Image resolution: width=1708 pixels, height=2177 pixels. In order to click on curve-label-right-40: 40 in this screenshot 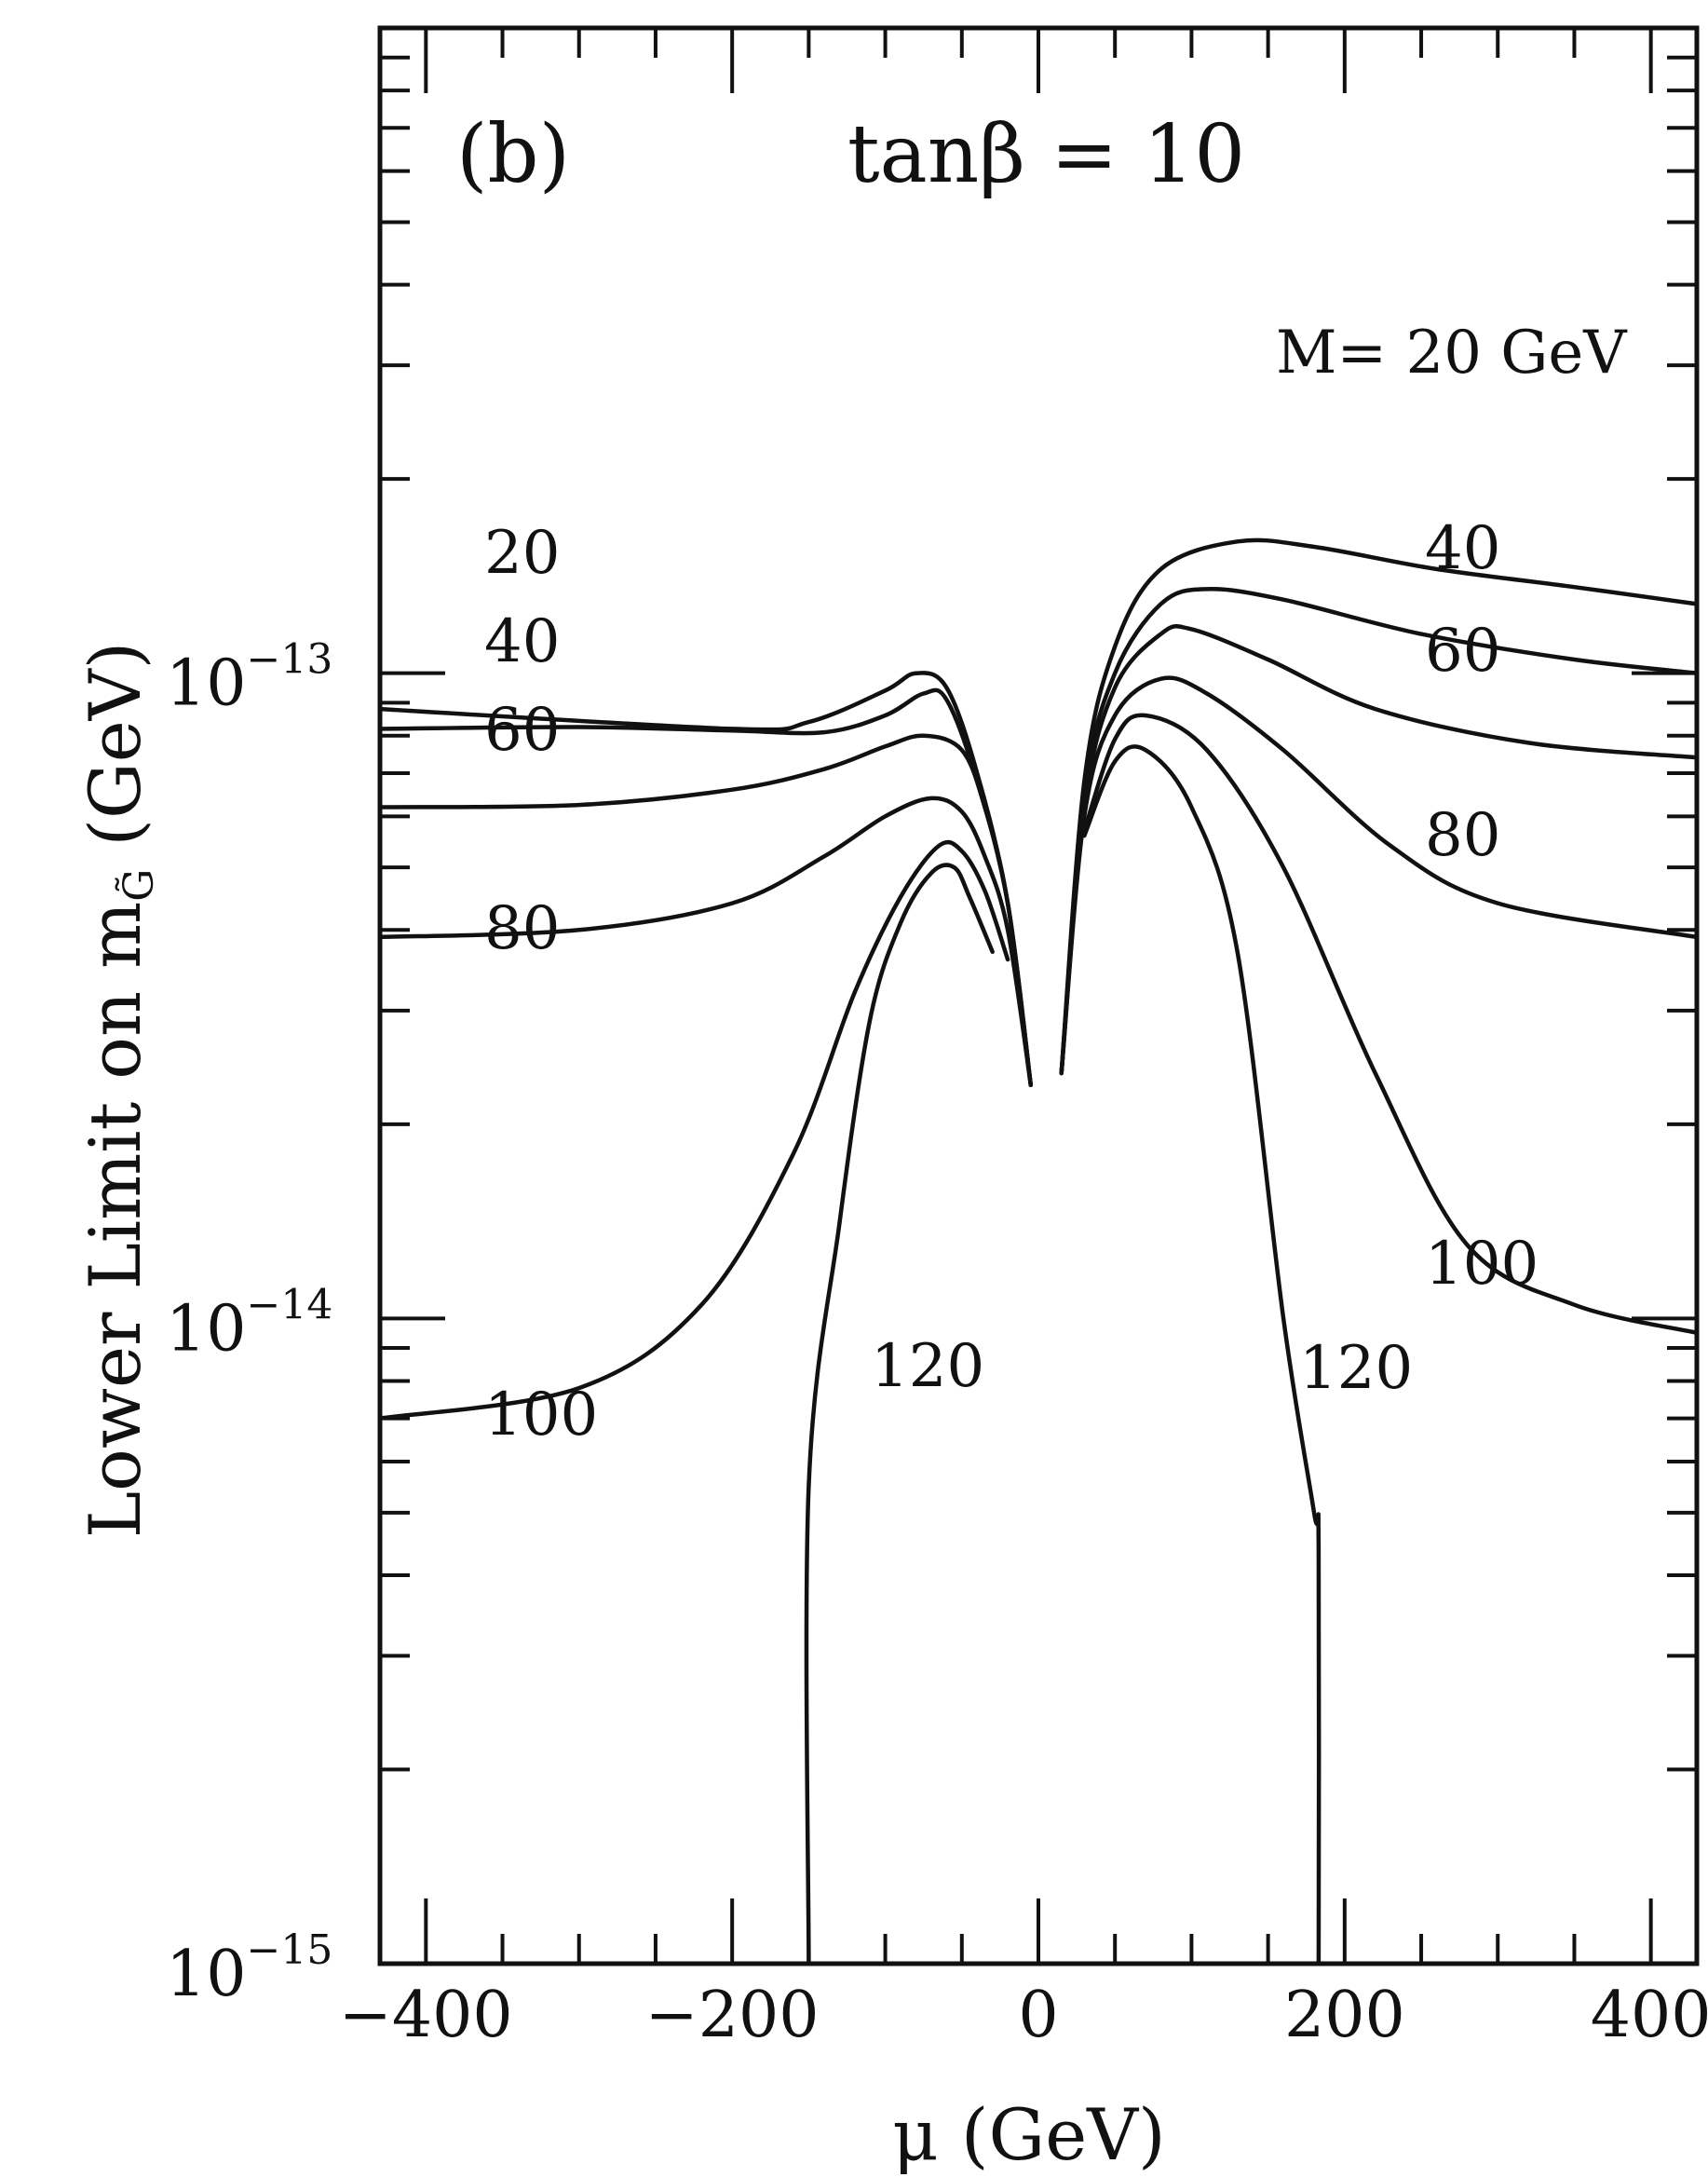, I will do `click(1462, 548)`.